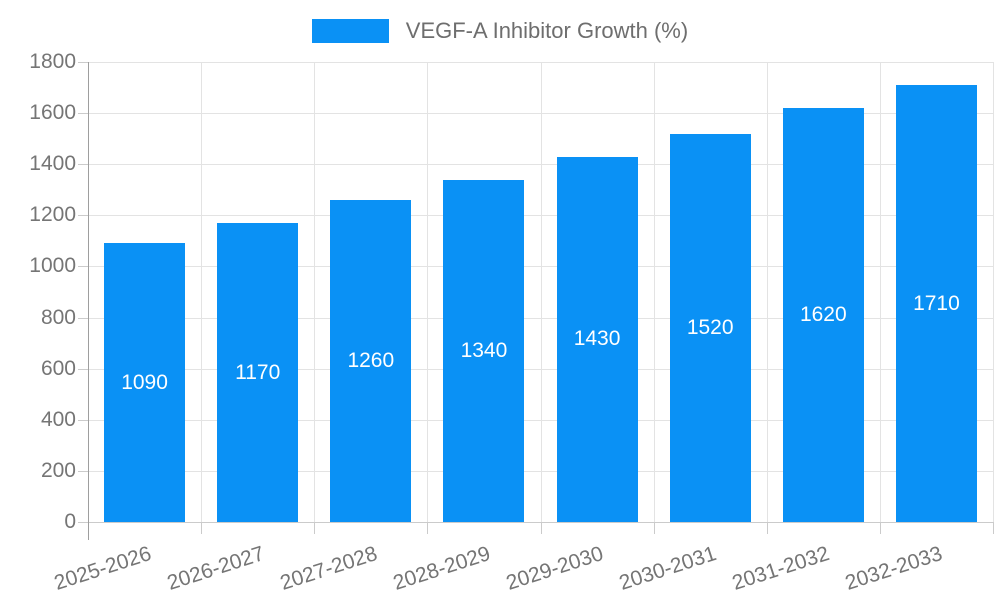 The width and height of the screenshot is (1000, 600). What do you see at coordinates (52, 113) in the screenshot?
I see `y-axis-label: 1600` at bounding box center [52, 113].